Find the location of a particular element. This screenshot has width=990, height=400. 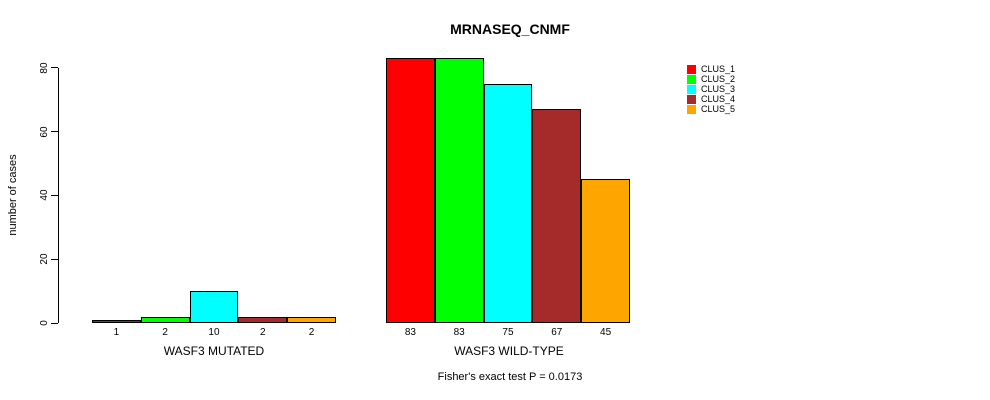

bar-clus-4-wasf3-wild-type is located at coordinates (557, 216).